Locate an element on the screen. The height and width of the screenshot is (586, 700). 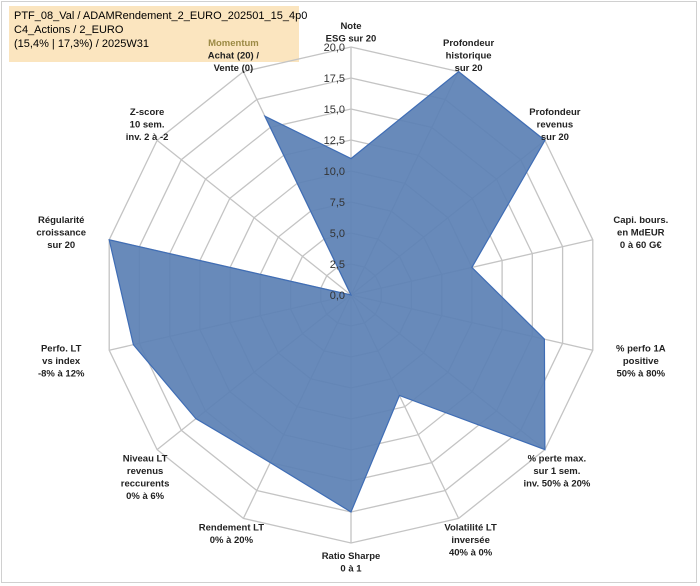
axis-label: Perfo. LT vs index -8% à 12% is located at coordinates (61, 361).